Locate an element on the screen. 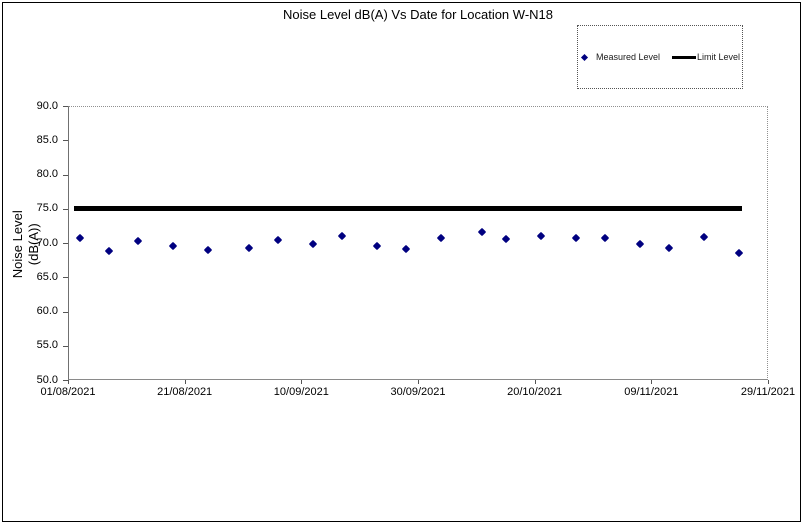  y-tick-label: 65.0 is located at coordinates (47, 276).